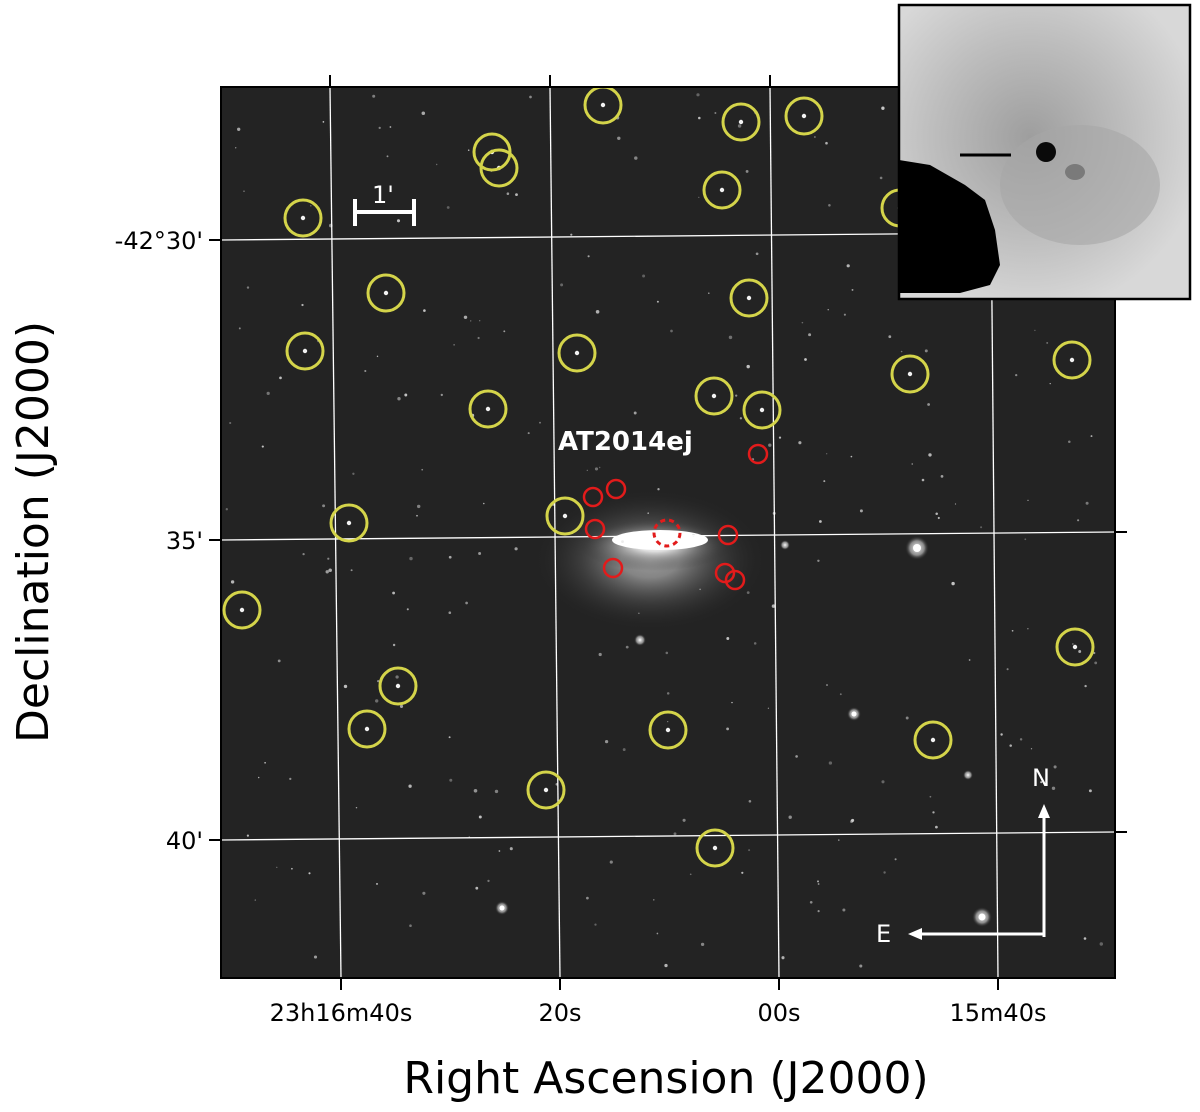 Image resolution: width=1200 pixels, height=1112 pixels. I want to click on ra-tick-label-4: 15m40s, so click(998, 1013).